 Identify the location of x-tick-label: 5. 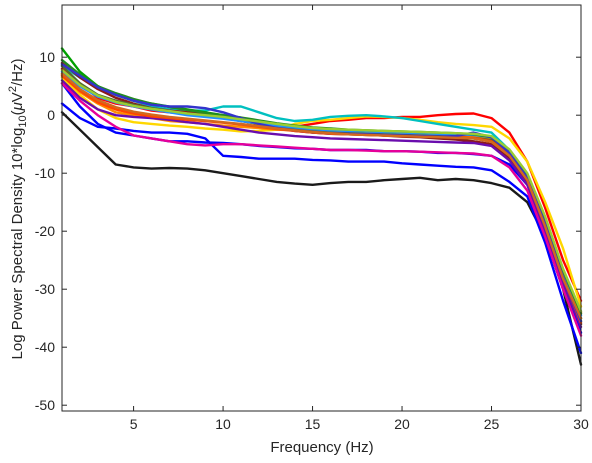
(134, 424).